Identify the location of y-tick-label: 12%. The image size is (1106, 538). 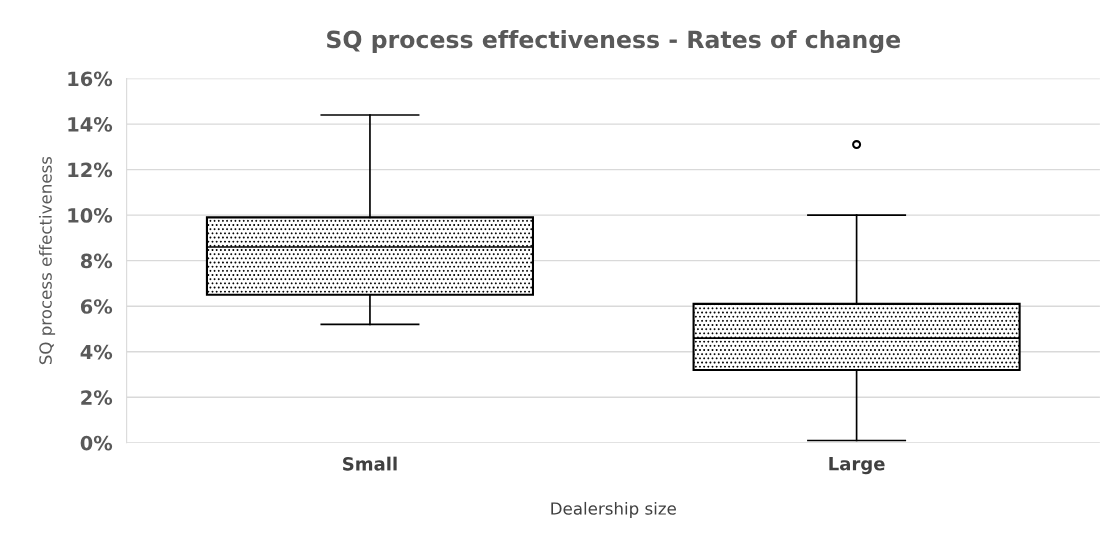
(90, 170).